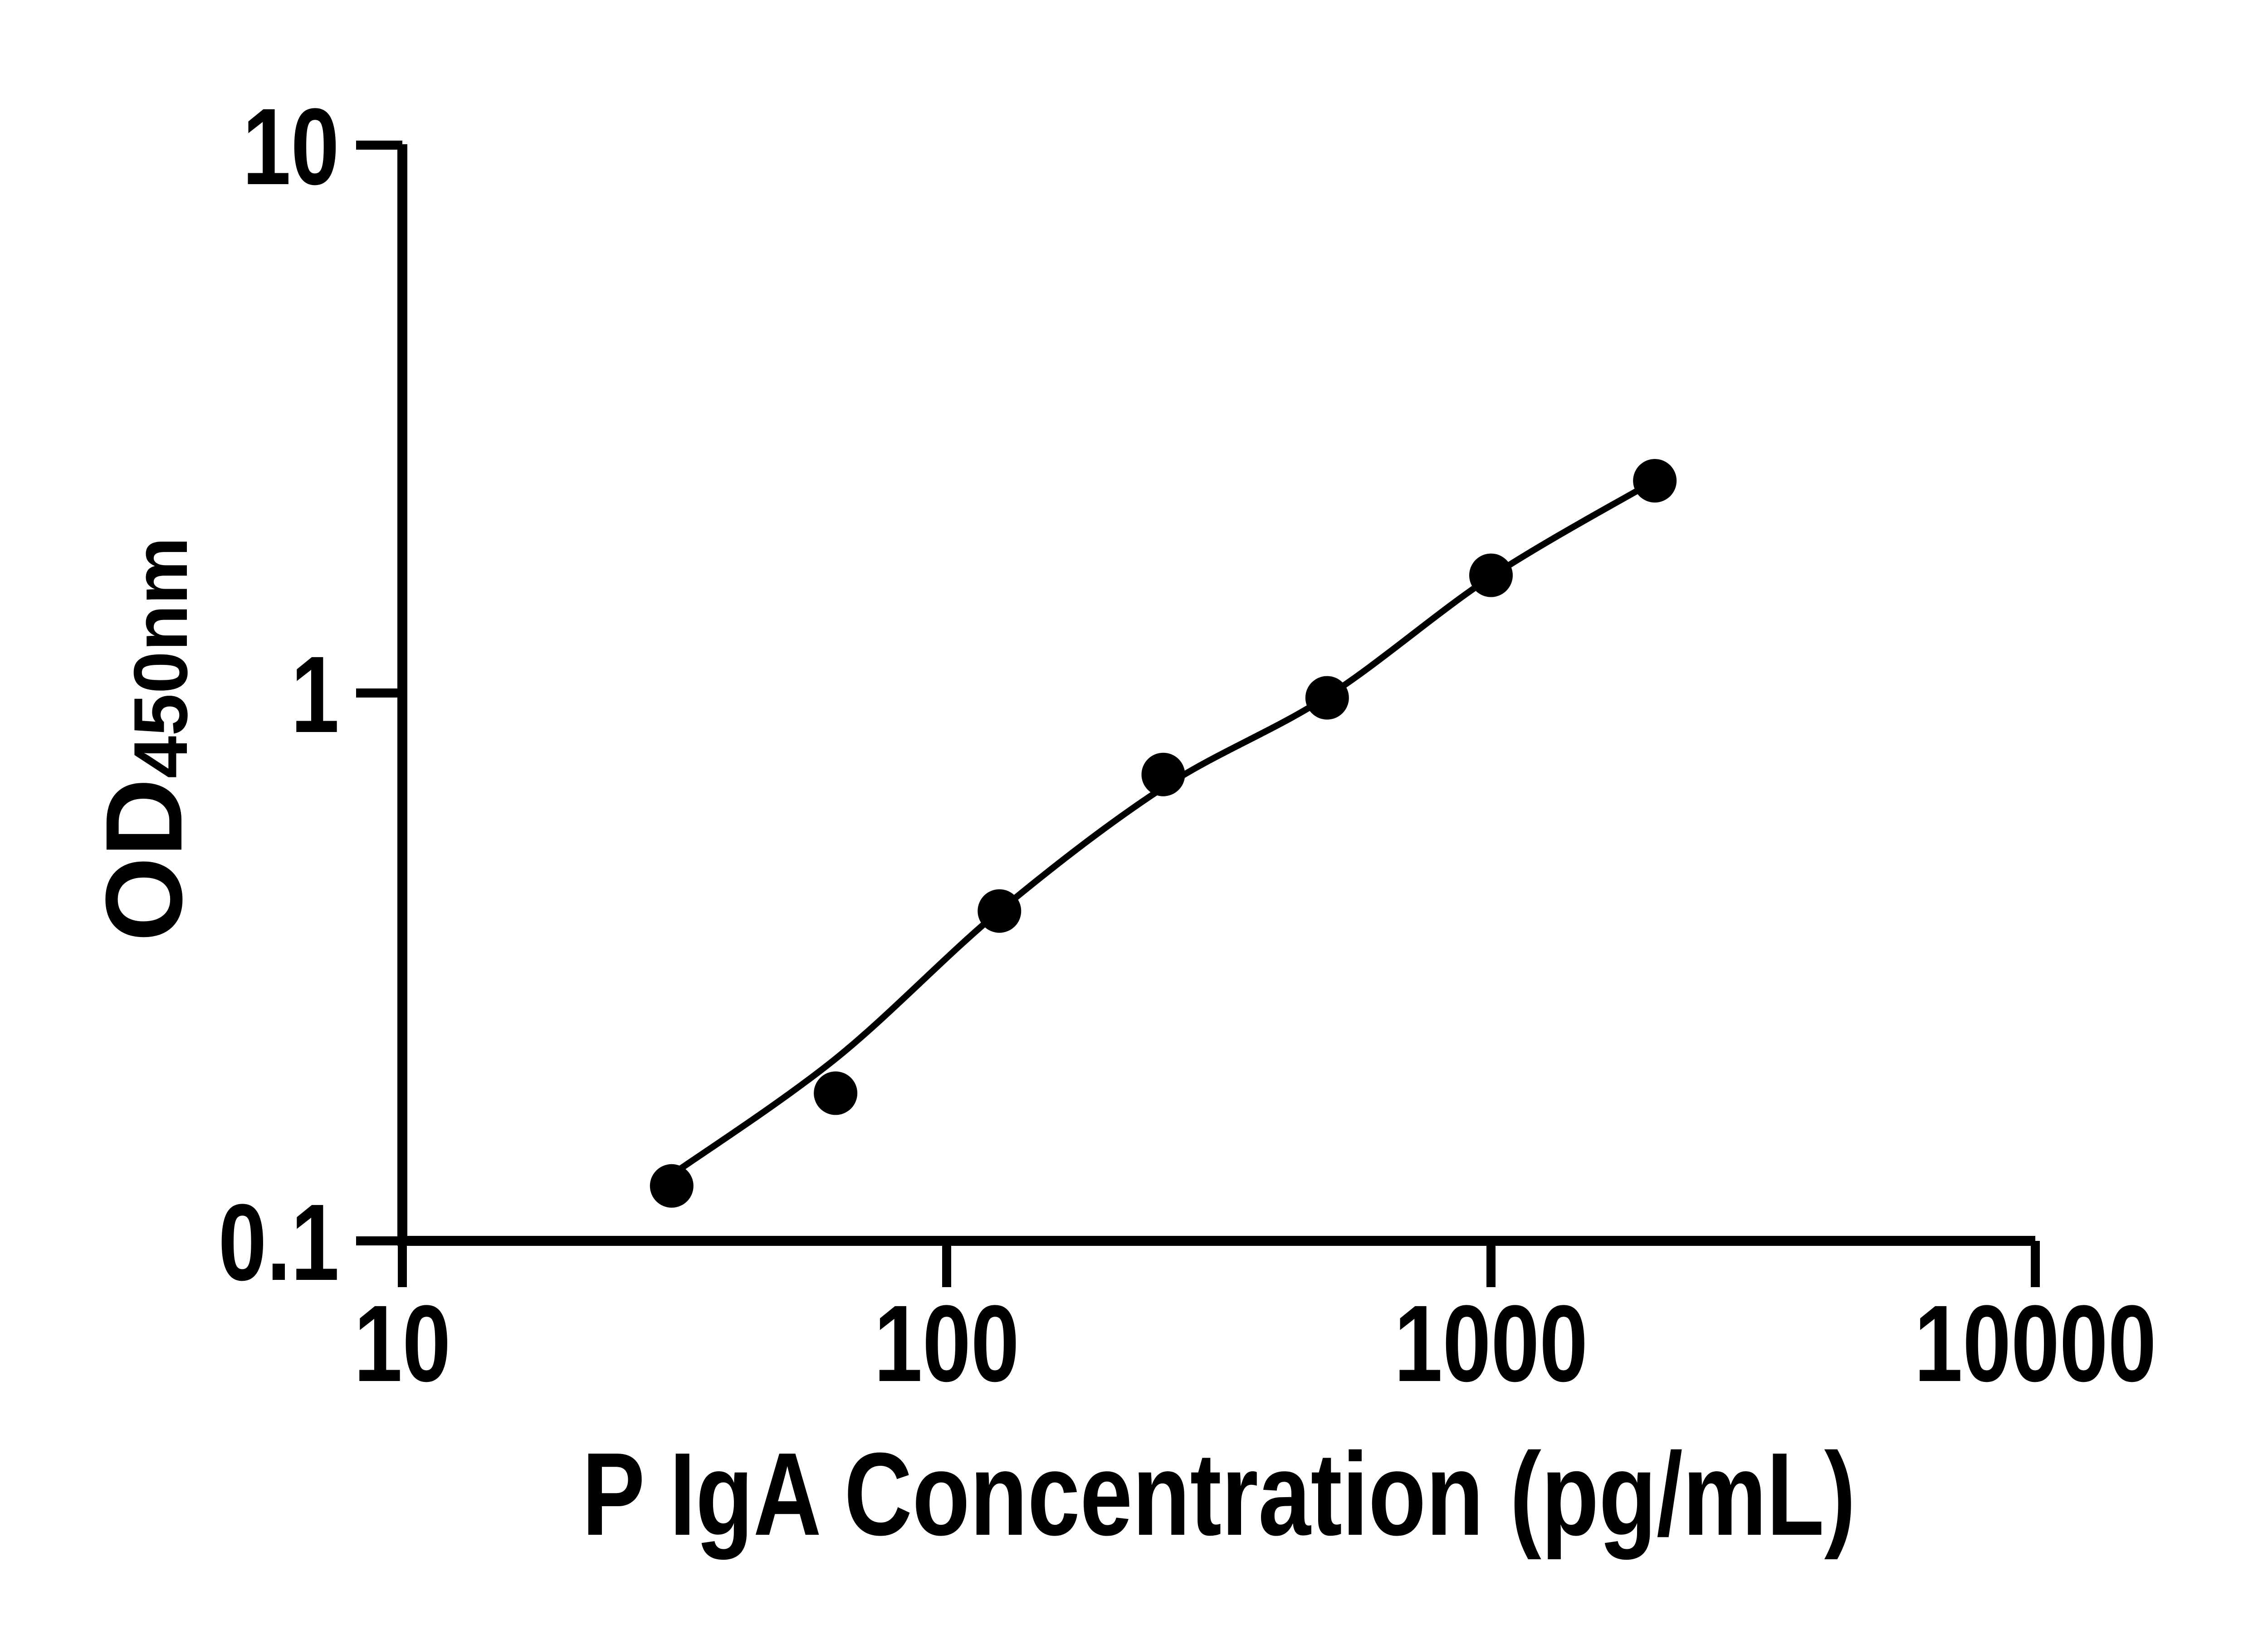 This screenshot has width=2268, height=1635. What do you see at coordinates (1219, 1495) in the screenshot?
I see `x-axis-title: P IgA Concentration (pg/mL)` at bounding box center [1219, 1495].